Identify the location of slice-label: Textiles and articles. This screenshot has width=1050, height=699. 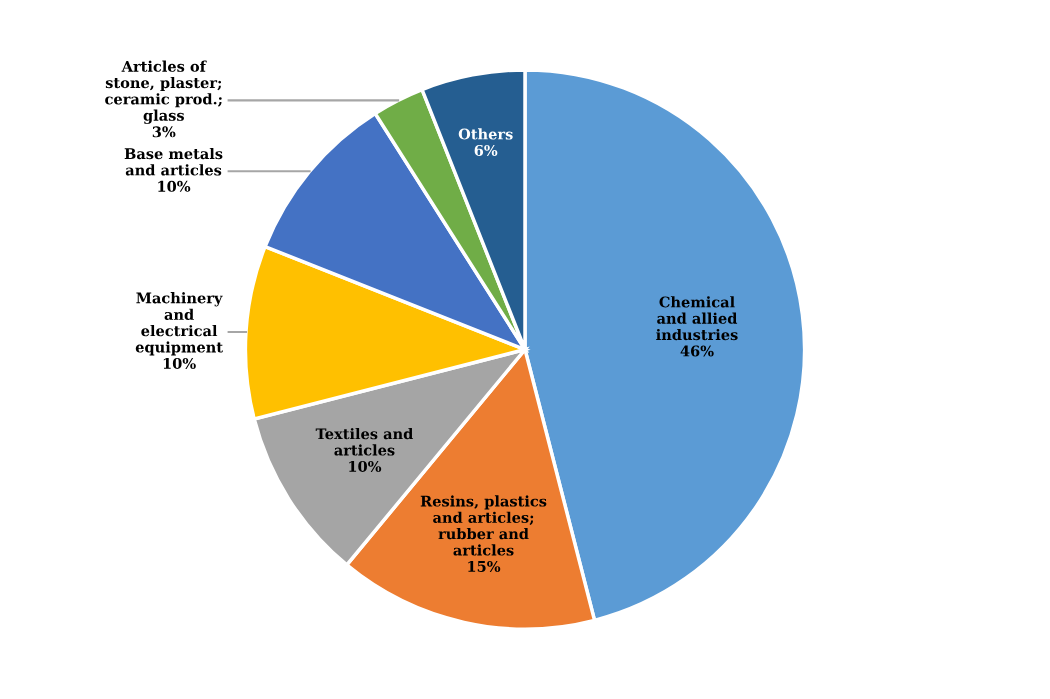
(364, 441).